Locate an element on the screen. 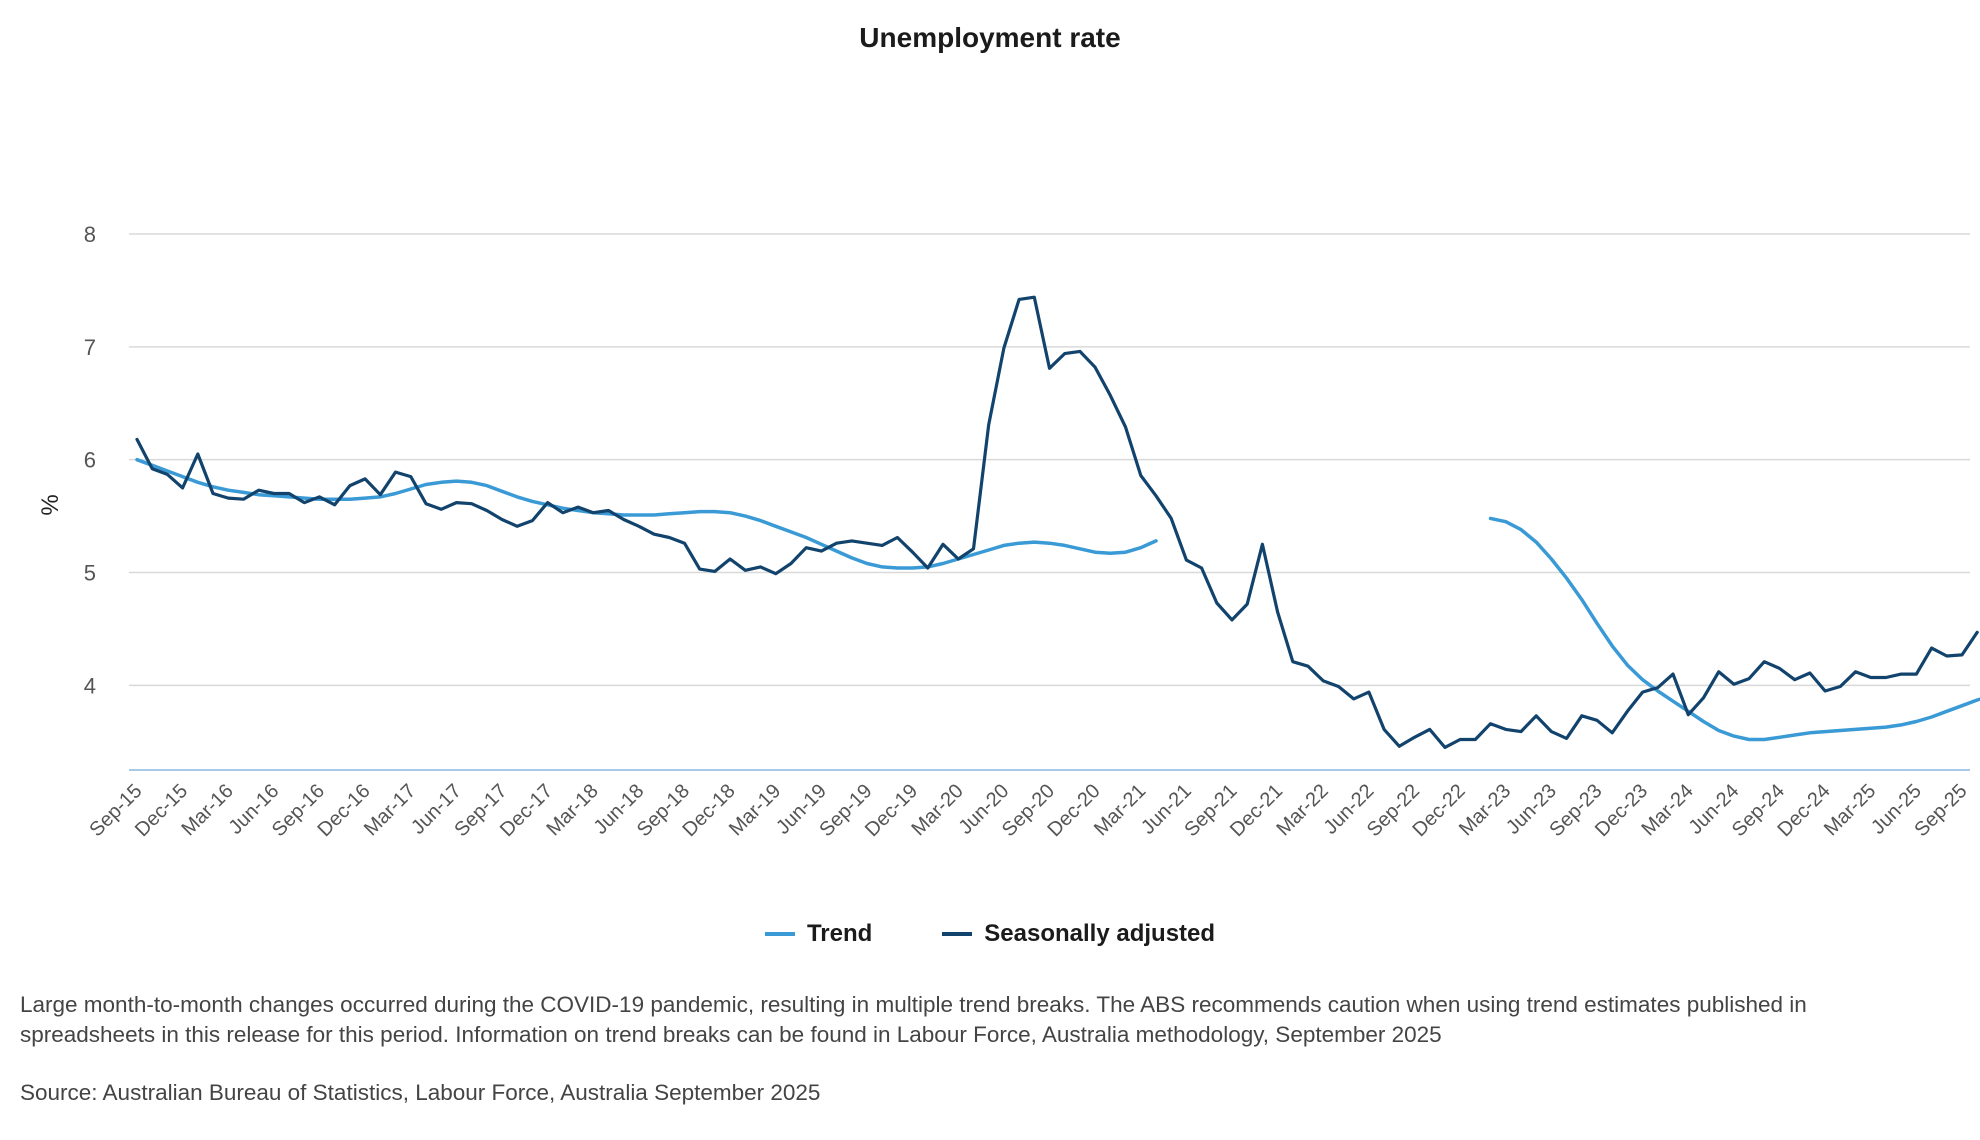 This screenshot has width=1980, height=1140. legend: Trend Seasonally adjusted is located at coordinates (990, 934).